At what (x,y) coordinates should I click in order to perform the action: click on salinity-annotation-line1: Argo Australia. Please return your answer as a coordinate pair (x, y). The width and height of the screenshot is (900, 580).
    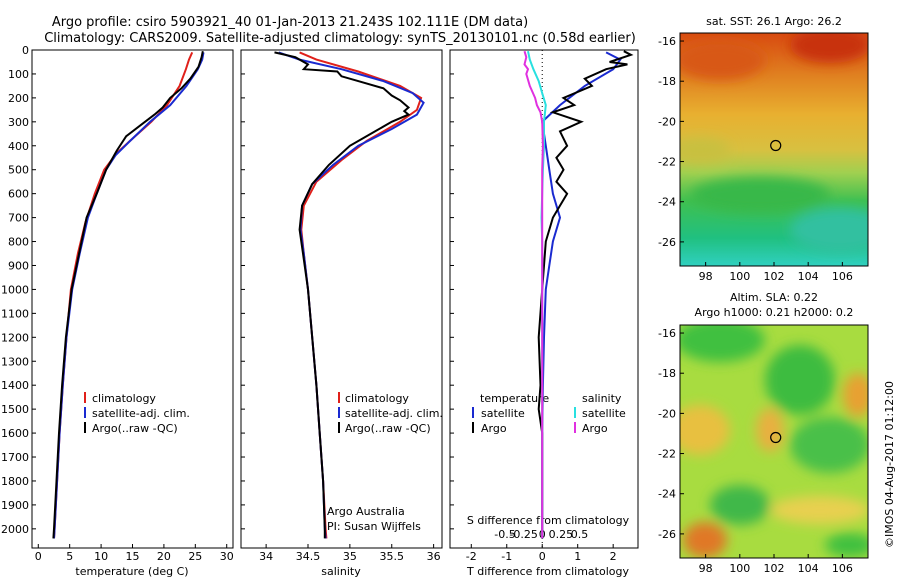
    Looking at the image, I should click on (366, 511).